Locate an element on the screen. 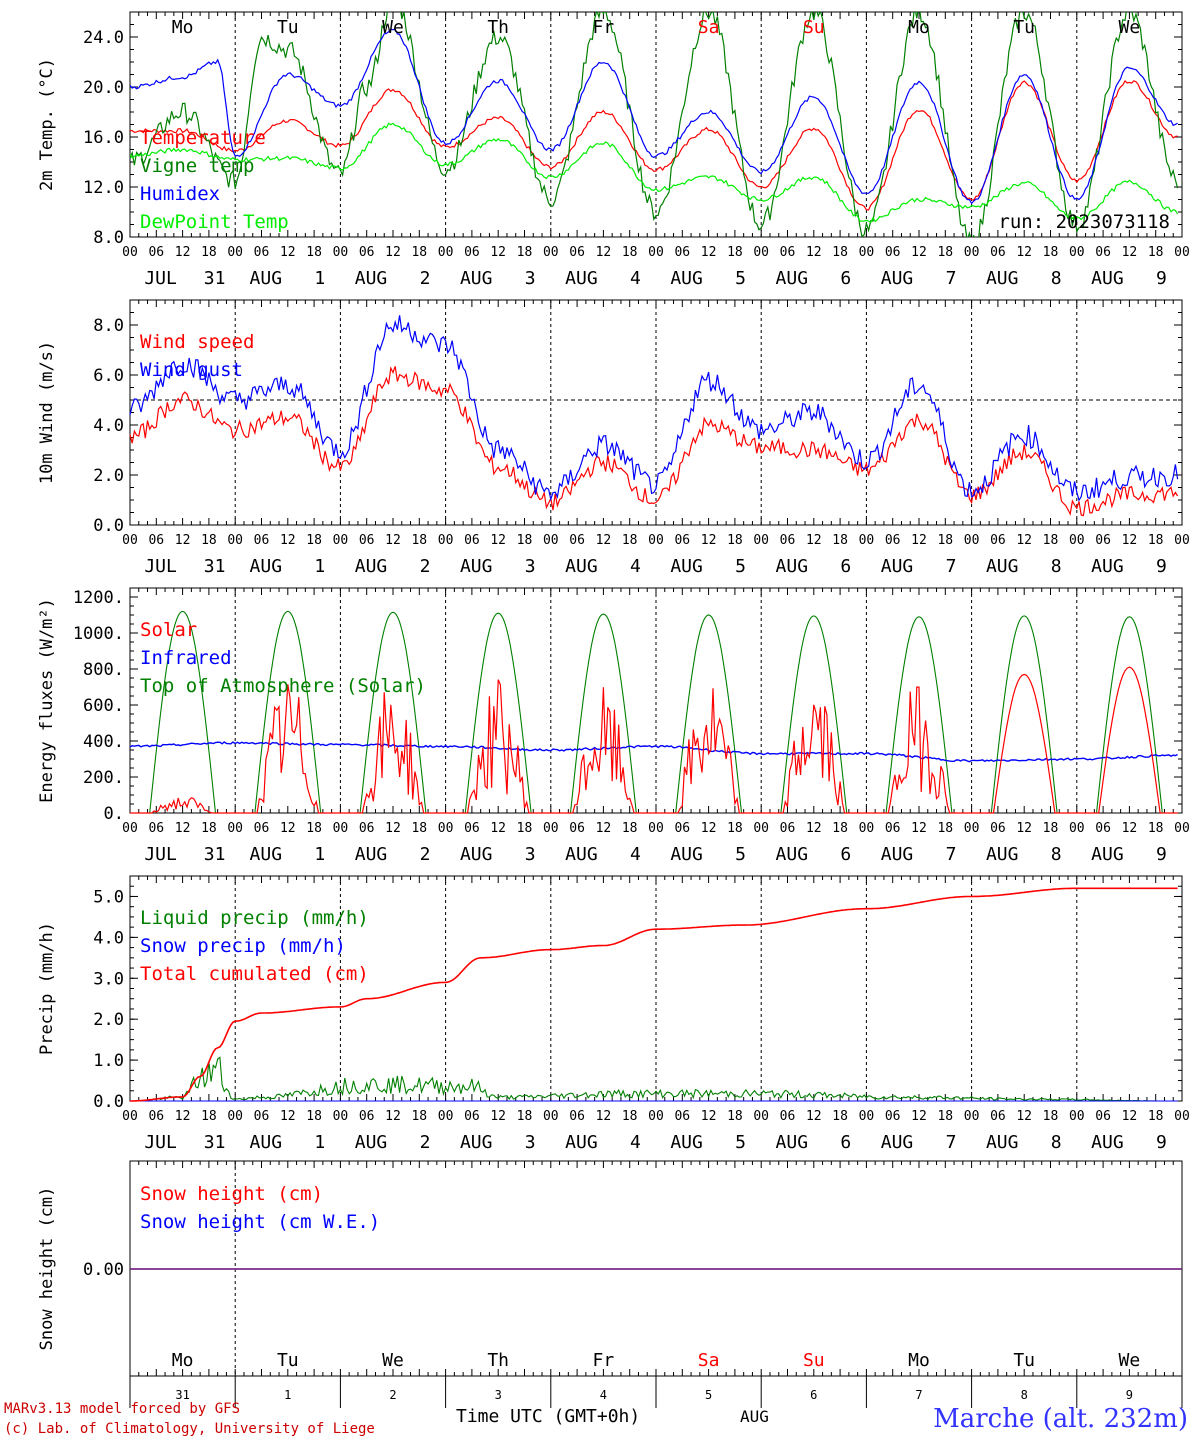 The width and height of the screenshot is (1194, 1440). series-line-dewpoint-temp is located at coordinates (654, 173).